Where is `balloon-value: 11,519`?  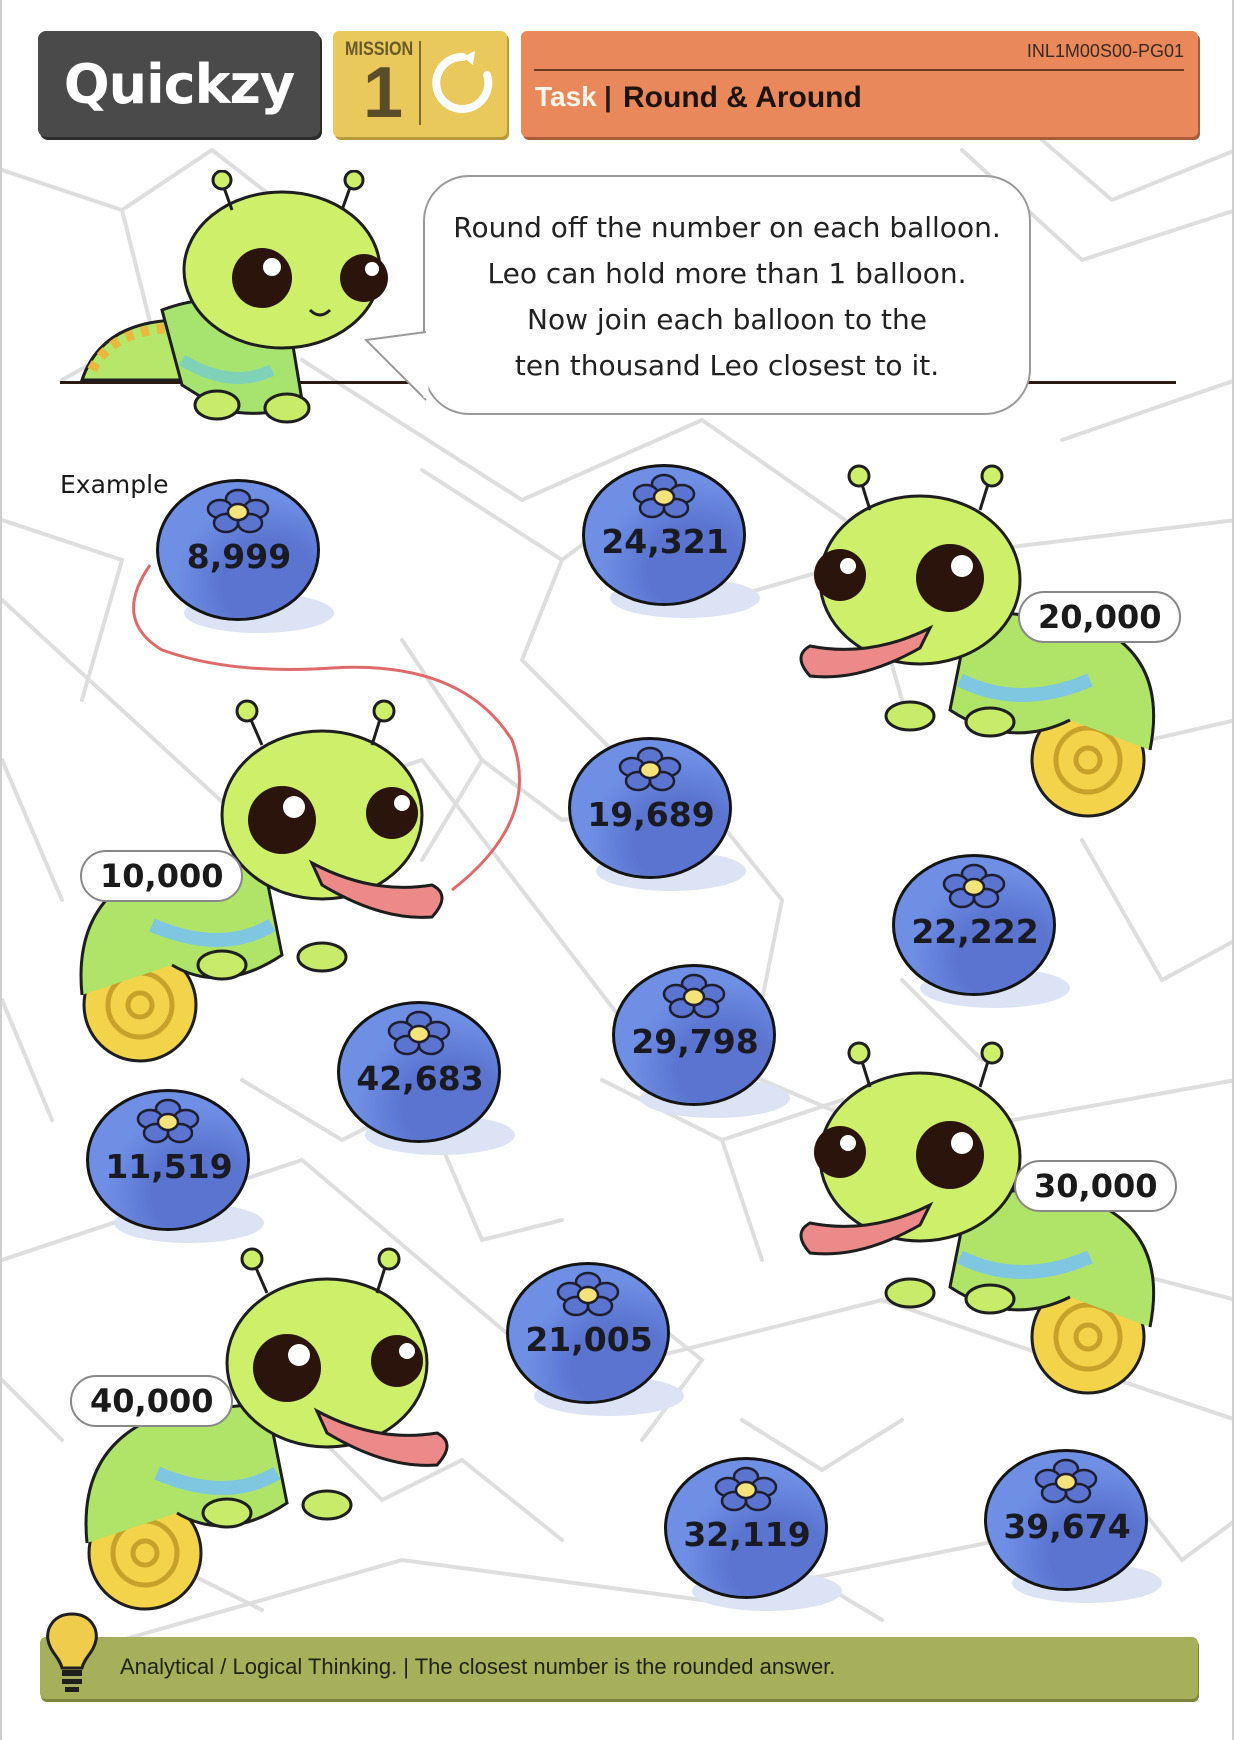 balloon-value: 11,519 is located at coordinates (169, 1166).